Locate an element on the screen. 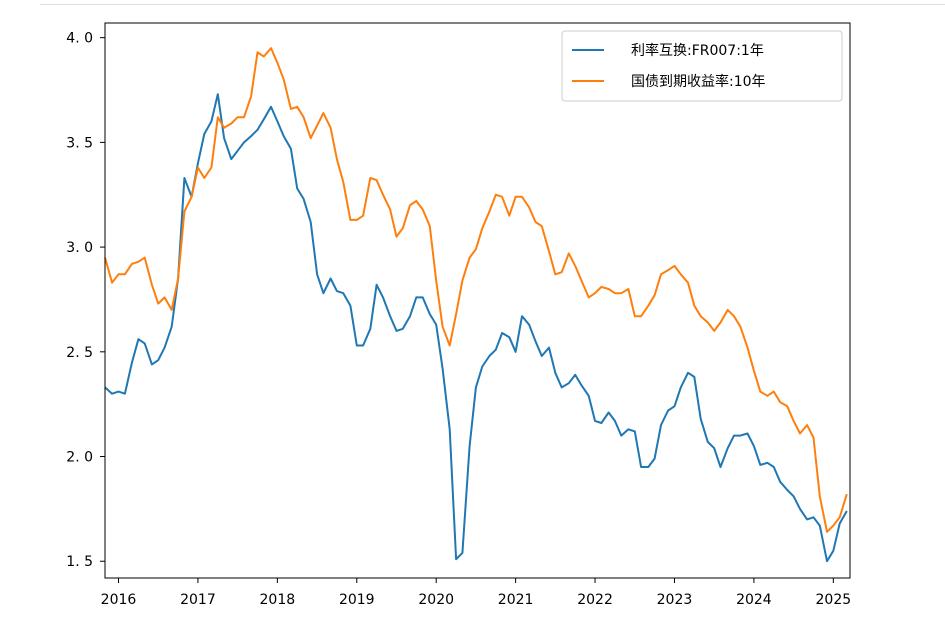  y-tick-label: 2. 5 is located at coordinates (79, 353).